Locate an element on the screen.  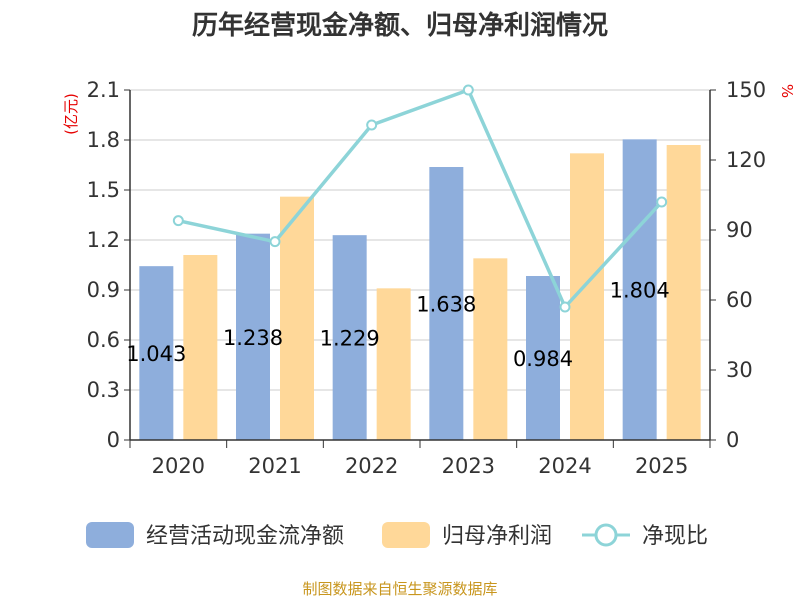
x-tick-label: 2021 is located at coordinates (274, 466).